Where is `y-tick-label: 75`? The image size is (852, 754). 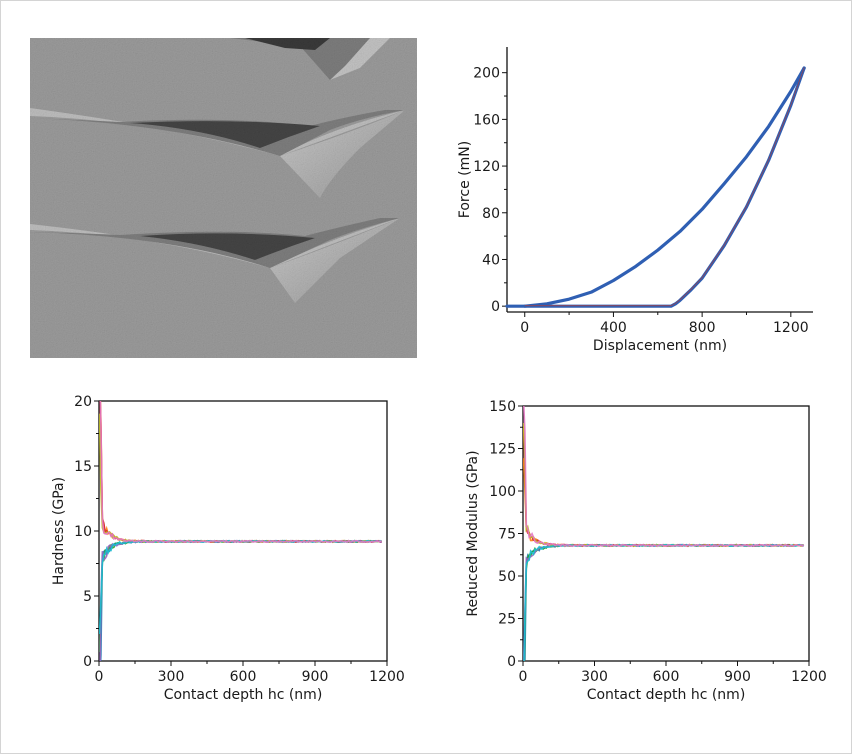 y-tick-label: 75 is located at coordinates (507, 535).